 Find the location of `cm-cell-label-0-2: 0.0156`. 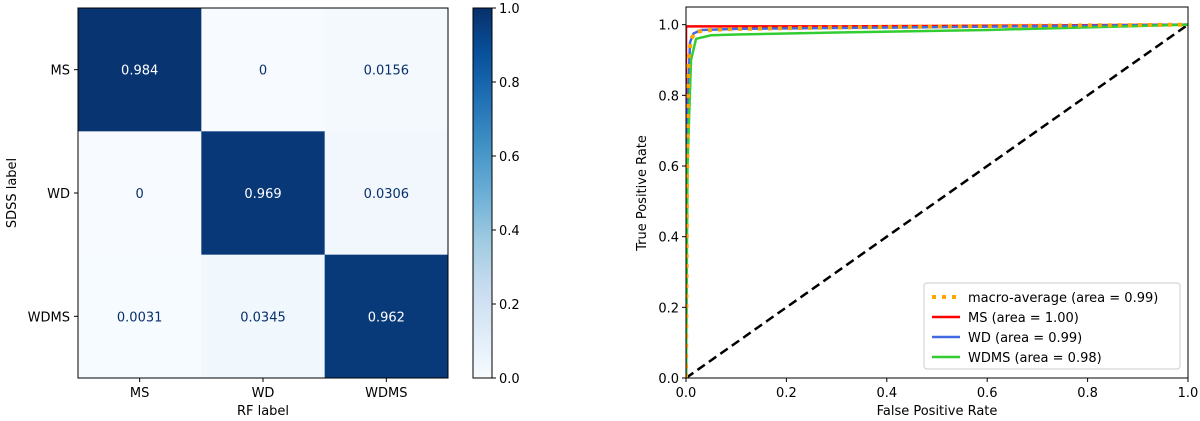

cm-cell-label-0-2: 0.0156 is located at coordinates (387, 71).